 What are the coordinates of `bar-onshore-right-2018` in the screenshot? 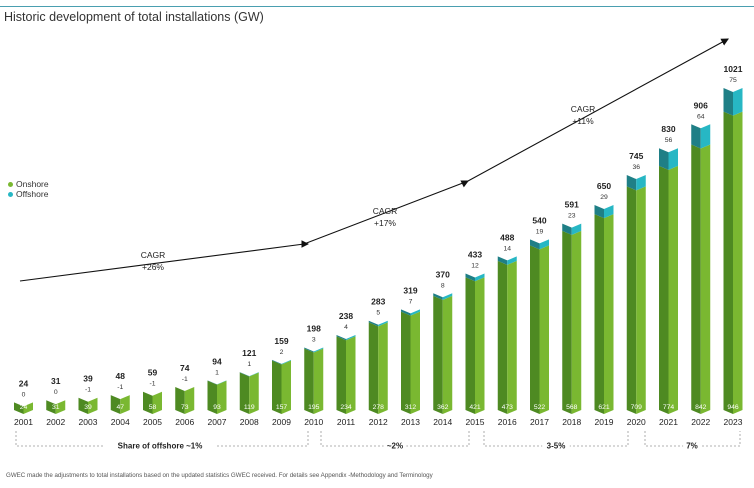 It's located at (576, 322).